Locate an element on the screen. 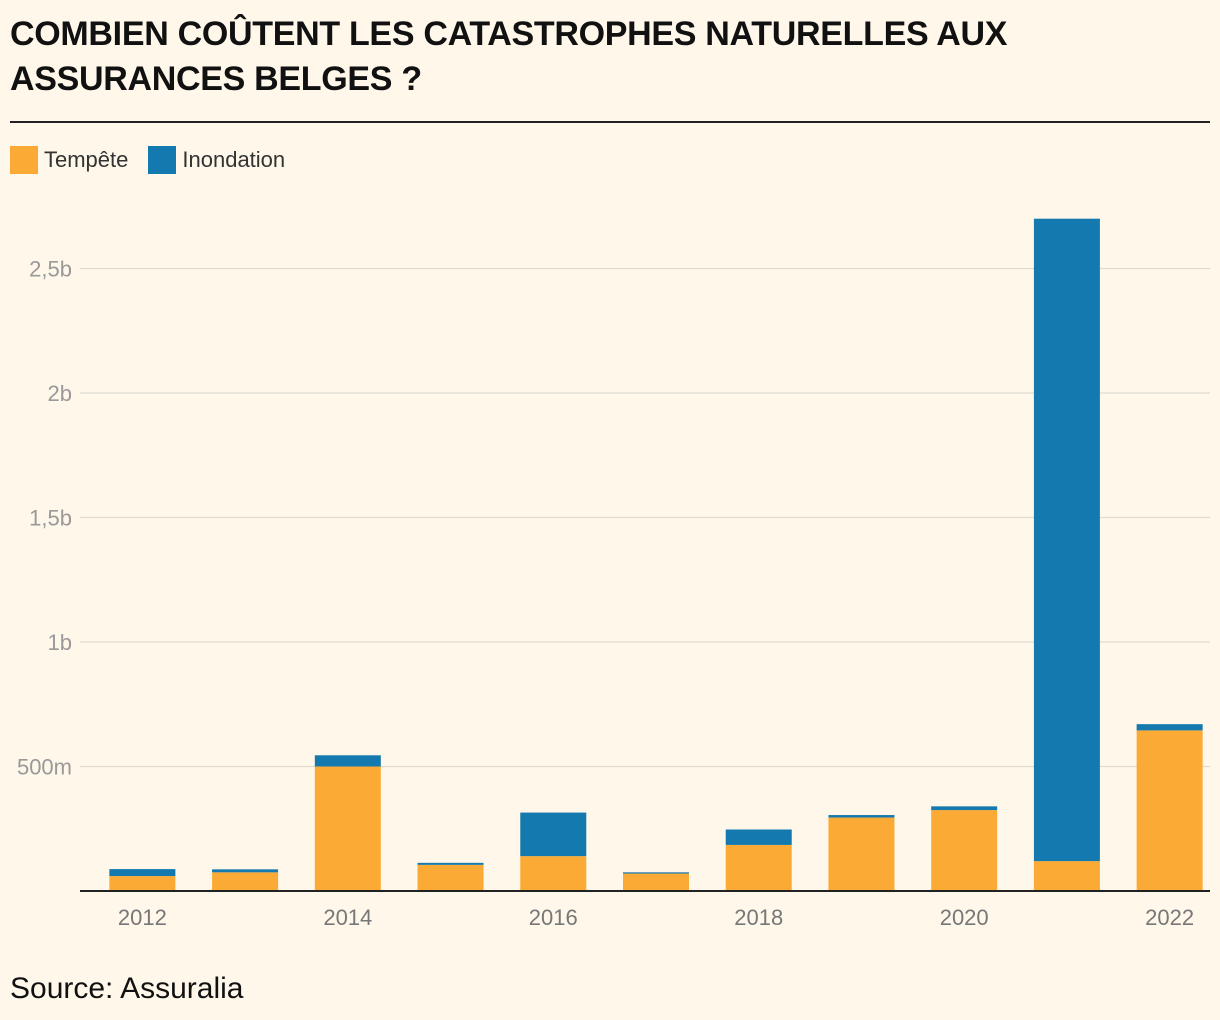 Image resolution: width=1220 pixels, height=1020 pixels. y-tick-label: 1,5b is located at coordinates (50, 518).